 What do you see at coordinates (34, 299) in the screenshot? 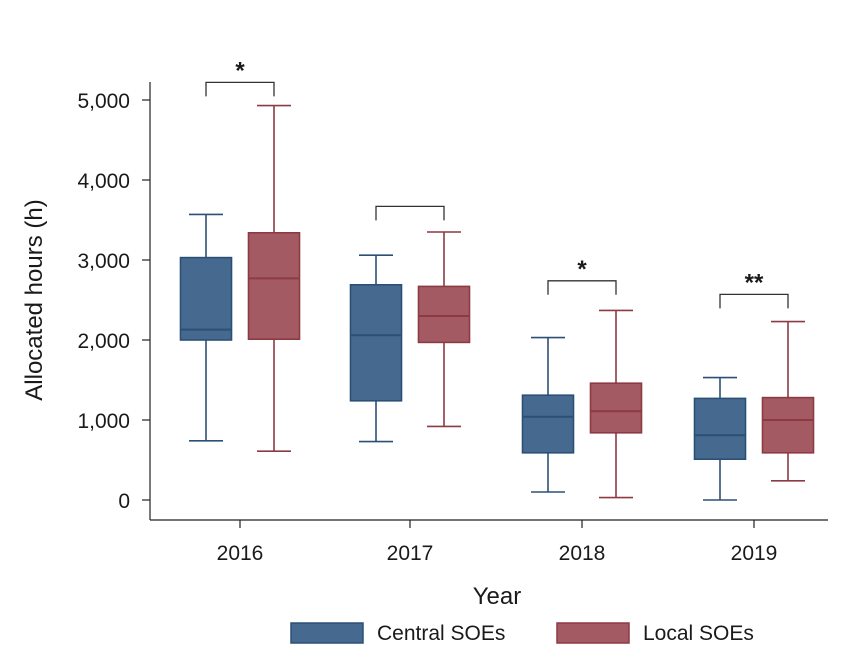
I see `y-axis-title: Allocated hours (h)` at bounding box center [34, 299].